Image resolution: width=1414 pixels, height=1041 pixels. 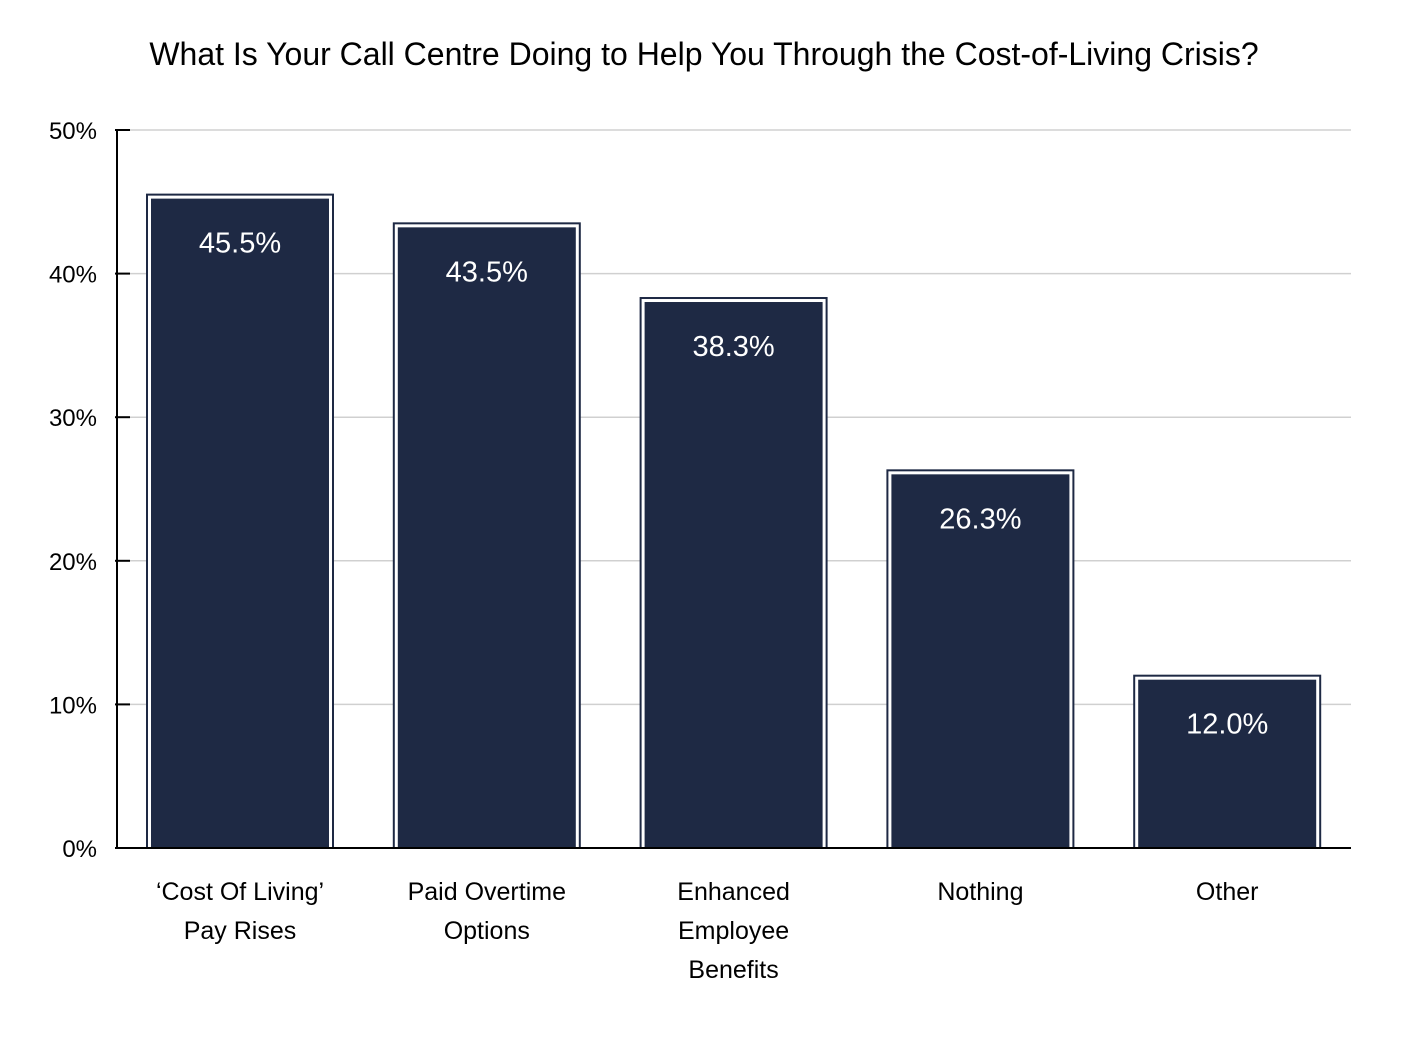 I want to click on y-tick-label: 20%, so click(x=73, y=562).